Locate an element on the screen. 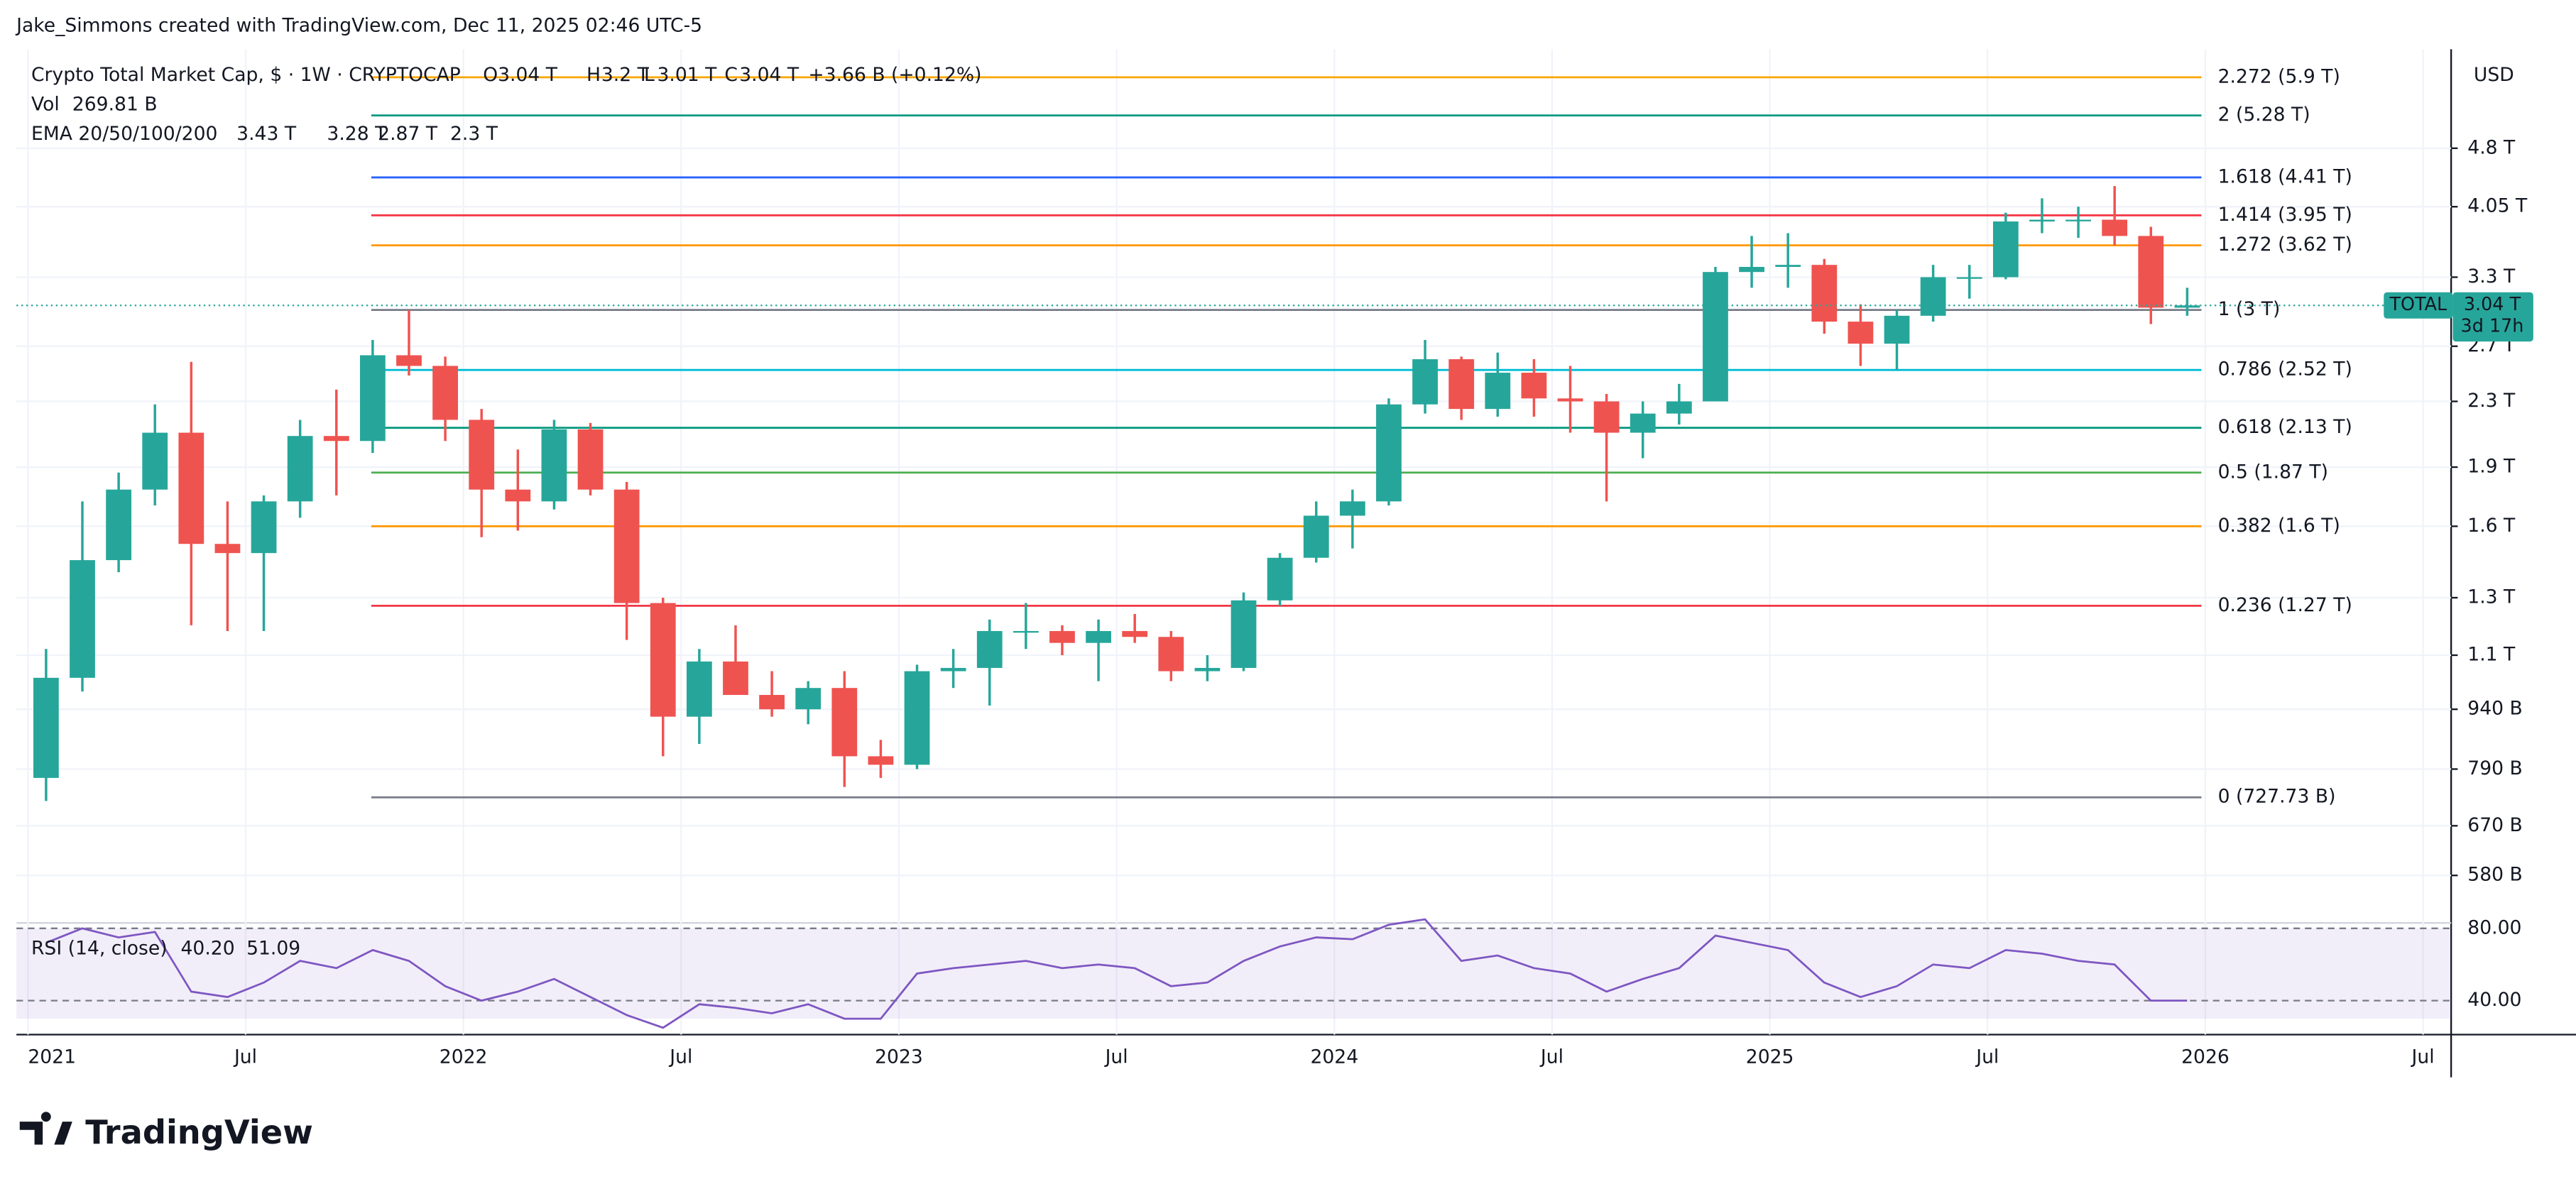 The width and height of the screenshot is (2576, 1189). ema-value: 3.43 T is located at coordinates (266, 134).